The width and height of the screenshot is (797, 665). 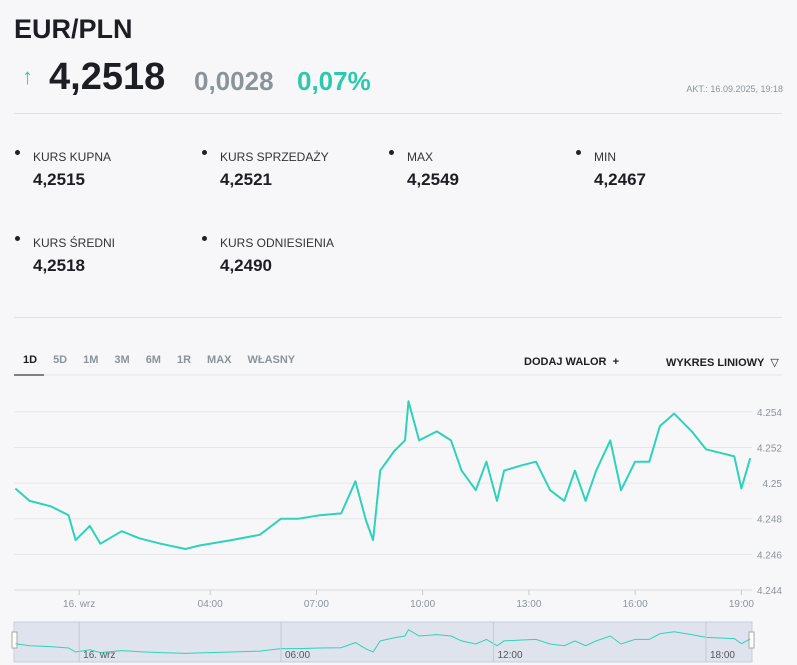 I want to click on navigator-tick-label: 06:00, so click(x=297, y=655).